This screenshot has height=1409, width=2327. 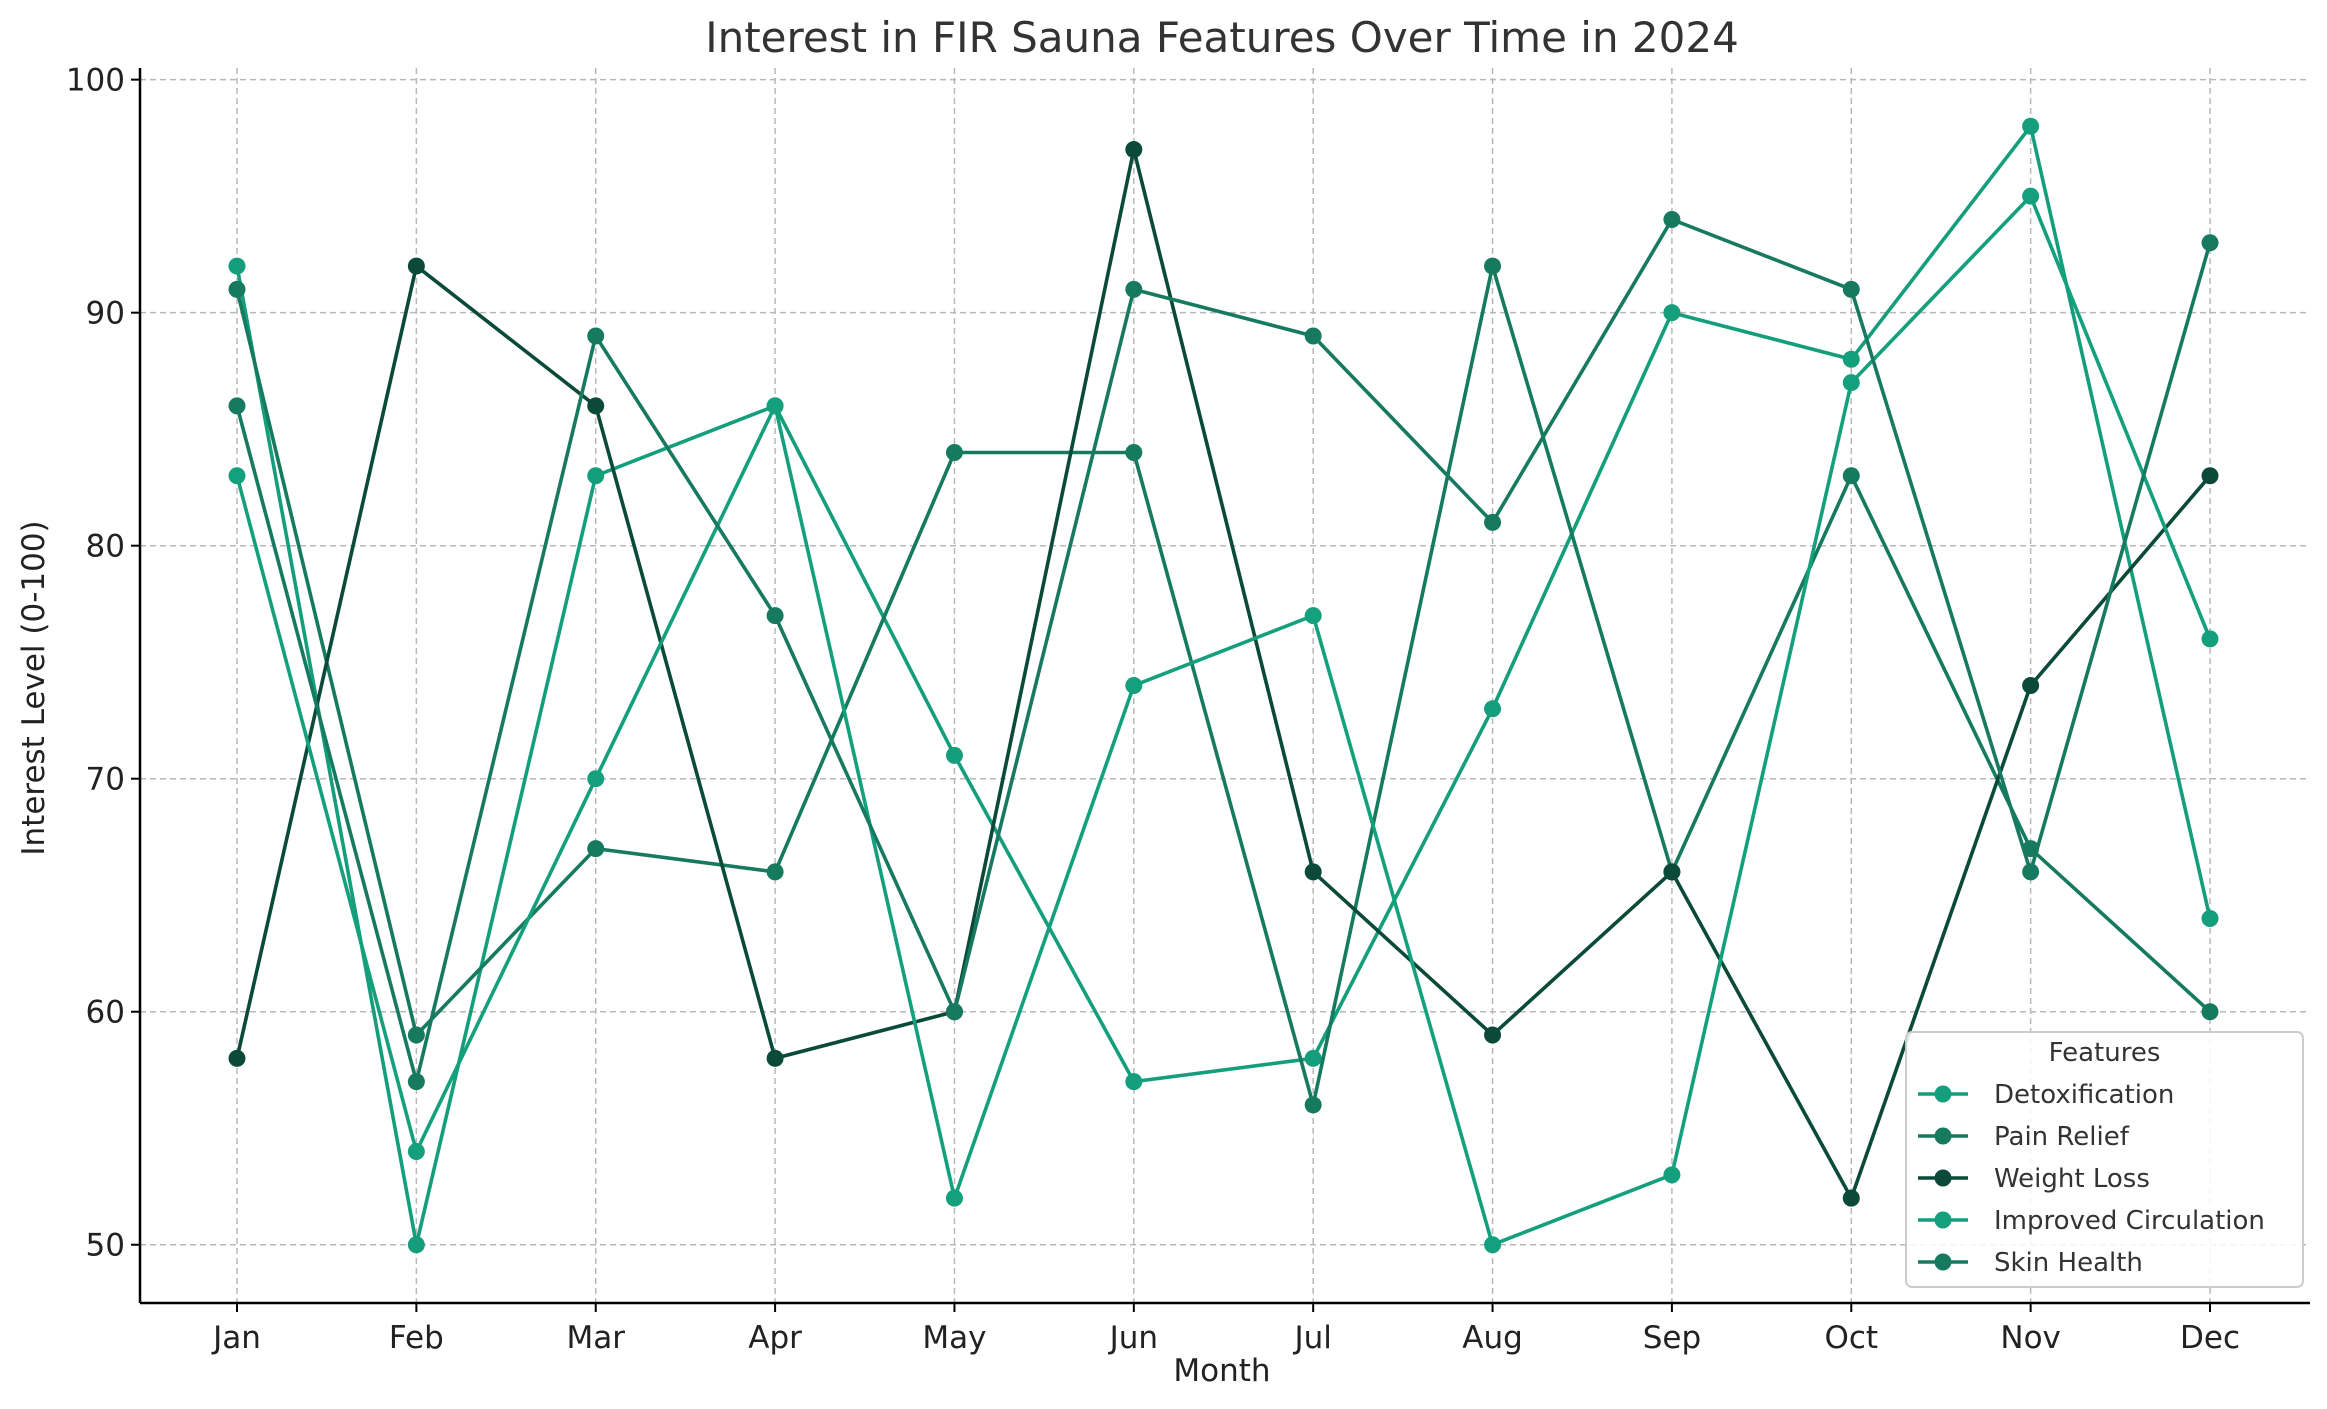 What do you see at coordinates (2068, 1263) in the screenshot?
I see `legend-label: Skin Health` at bounding box center [2068, 1263].